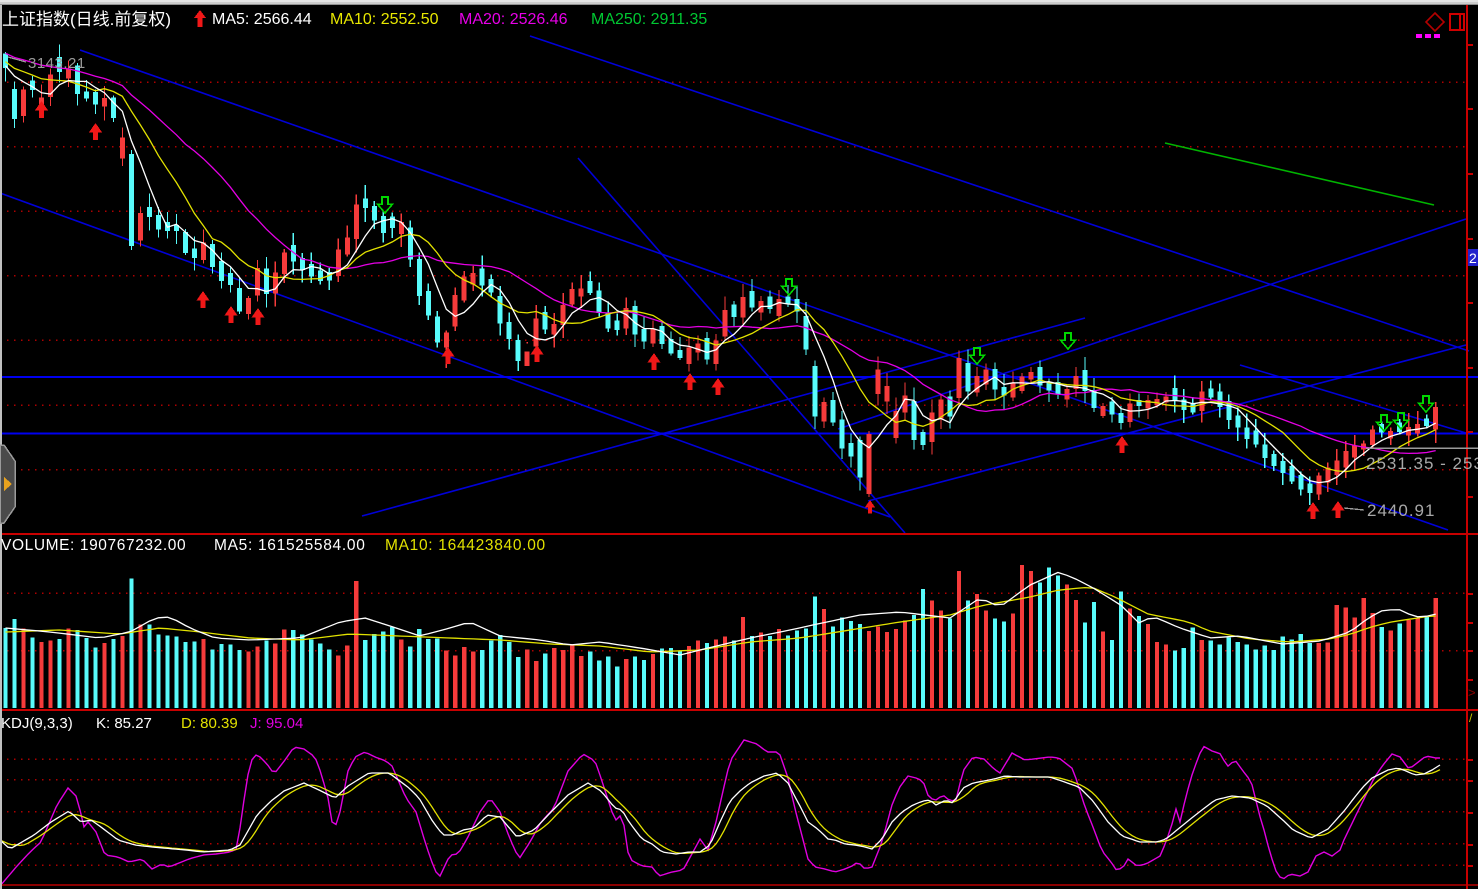 The image size is (1478, 889). I want to click on svg-text: MA5: 2566.44, so click(262, 19).